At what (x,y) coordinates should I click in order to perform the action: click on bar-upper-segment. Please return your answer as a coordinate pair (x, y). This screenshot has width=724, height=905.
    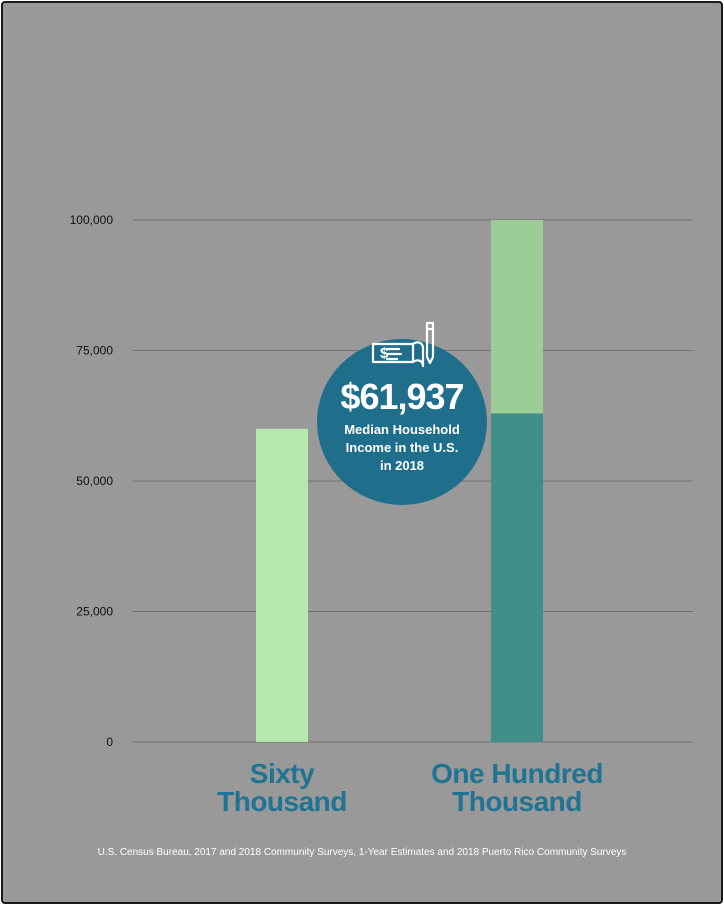
    Looking at the image, I should click on (517, 317).